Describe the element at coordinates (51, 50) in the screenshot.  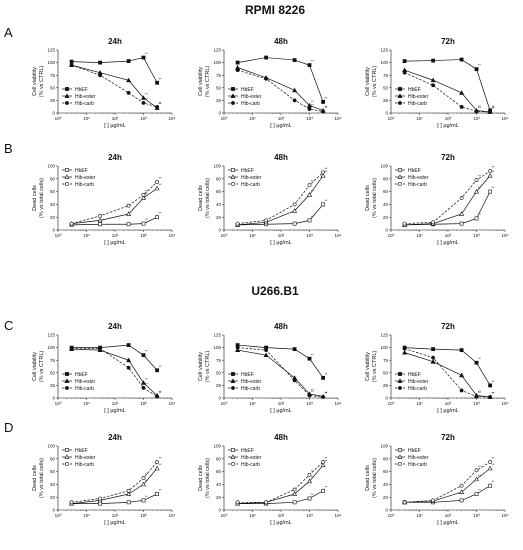
I see `y-tick-label: 125` at that location.